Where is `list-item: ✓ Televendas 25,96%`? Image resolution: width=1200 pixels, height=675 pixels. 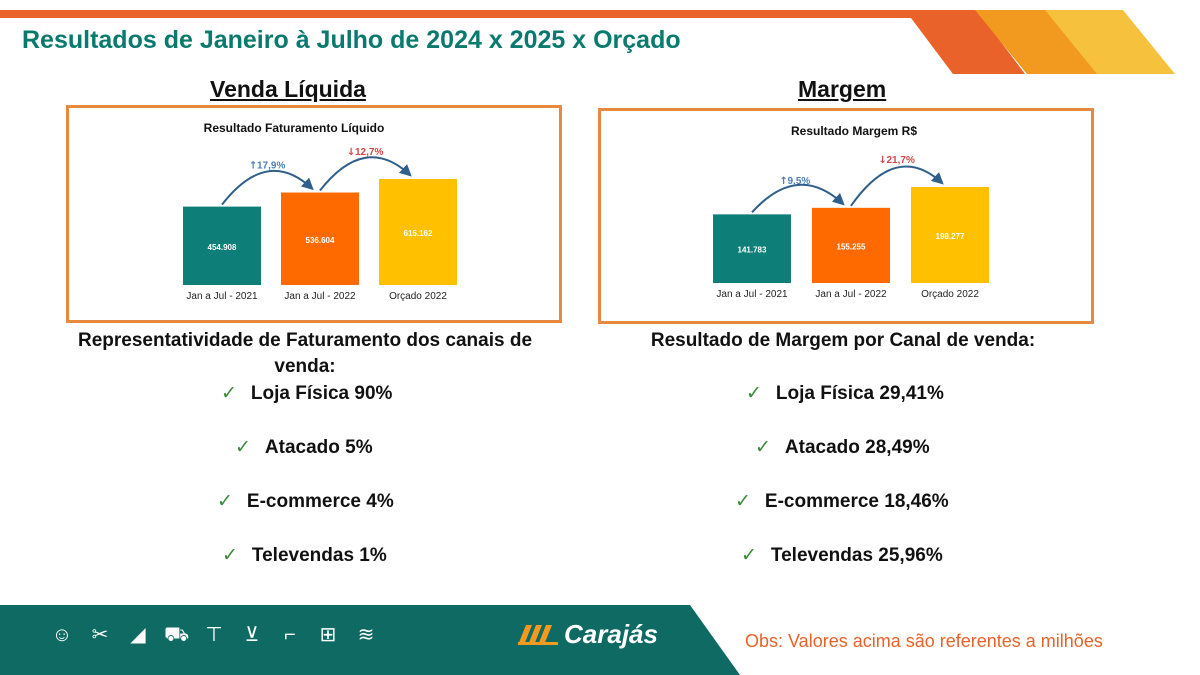
list-item: ✓ Televendas 25,96% is located at coordinates (842, 555).